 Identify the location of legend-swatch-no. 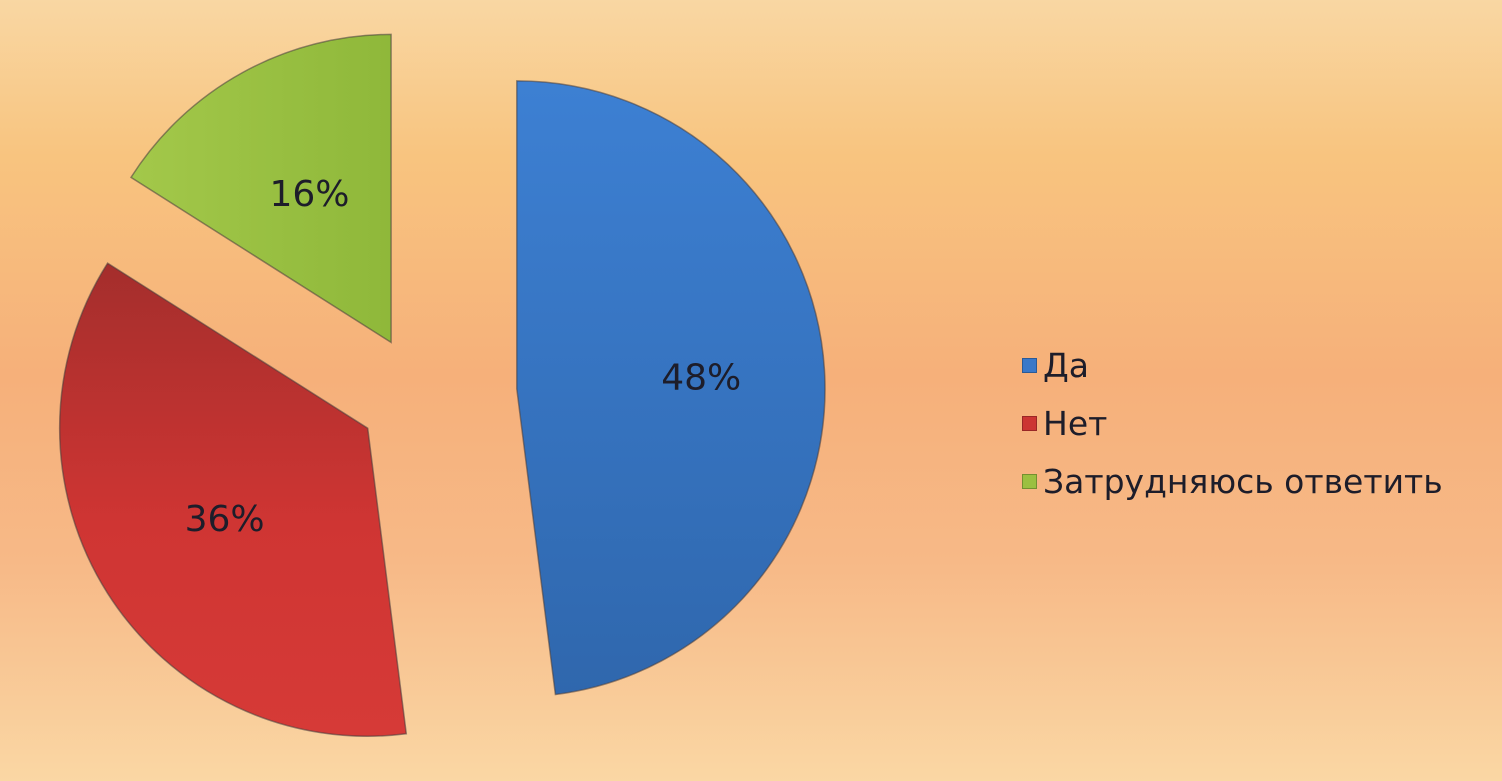
(1029, 423).